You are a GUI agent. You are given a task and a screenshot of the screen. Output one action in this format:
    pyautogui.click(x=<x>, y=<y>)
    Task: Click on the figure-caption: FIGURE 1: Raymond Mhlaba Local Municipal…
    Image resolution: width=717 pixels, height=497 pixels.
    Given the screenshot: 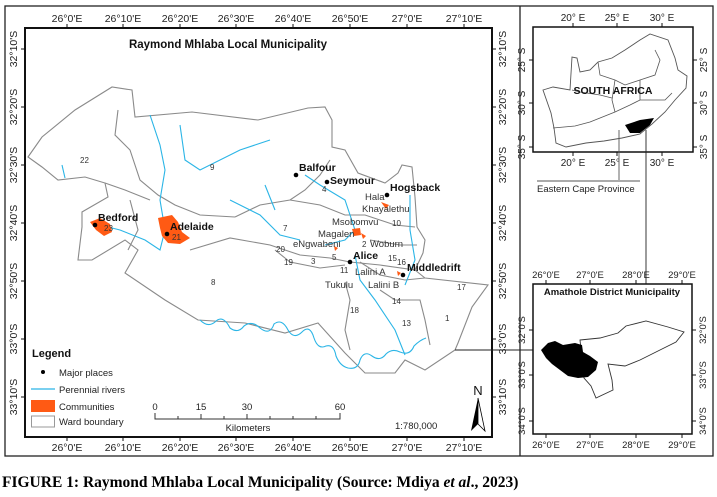 What is the action you would take?
    pyautogui.click(x=260, y=483)
    